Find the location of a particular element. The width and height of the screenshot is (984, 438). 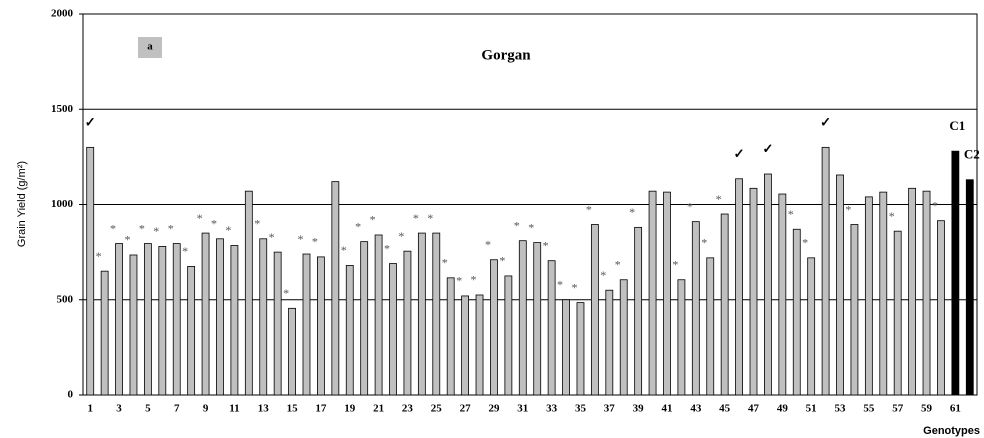

x-tick-label: 27 is located at coordinates (466, 409).